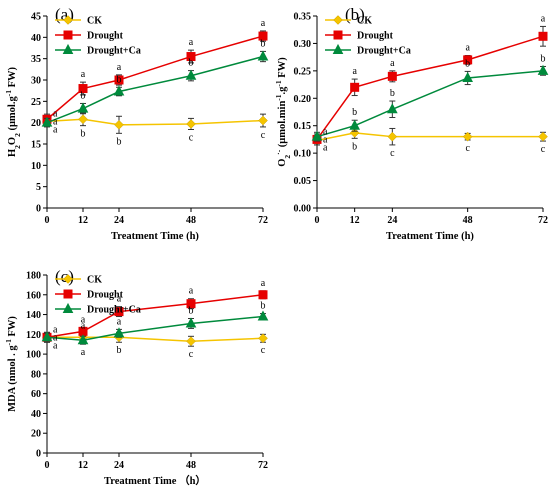 Image resolution: width=550 pixels, height=501 pixels. What do you see at coordinates (36, 166) in the screenshot?
I see `y-tick-label: 10` at bounding box center [36, 166].